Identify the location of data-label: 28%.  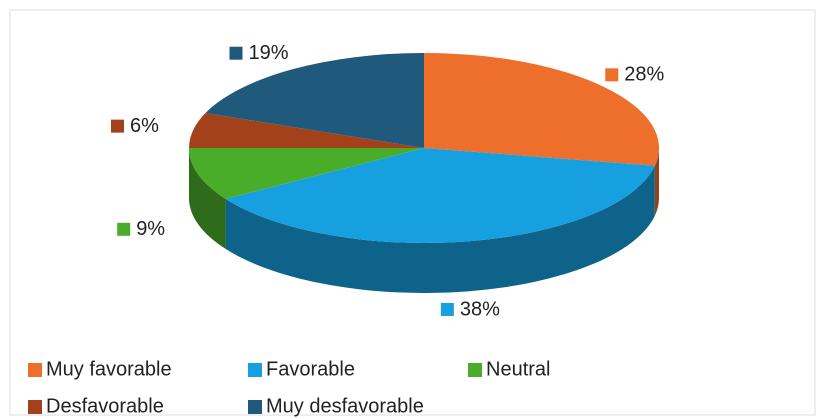
(644, 75).